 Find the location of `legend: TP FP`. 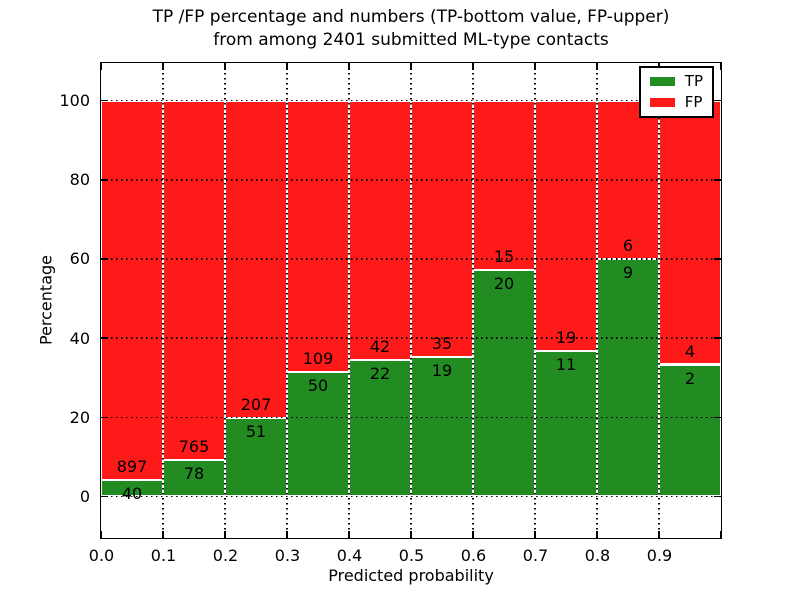

legend: TP FP is located at coordinates (676, 92).